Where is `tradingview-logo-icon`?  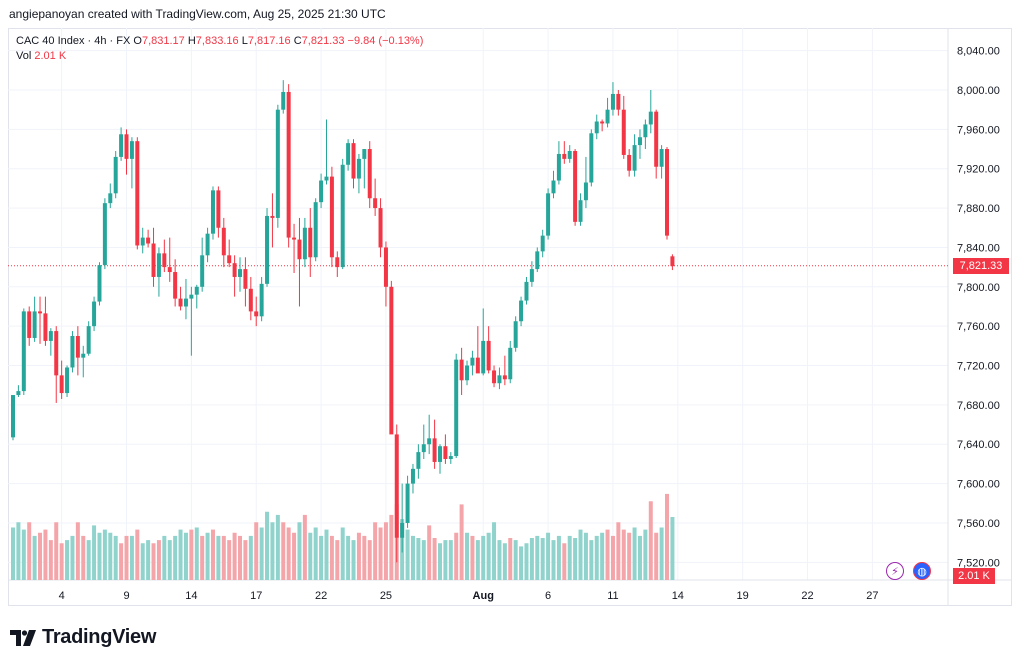
tradingview-logo-icon is located at coordinates (23, 637).